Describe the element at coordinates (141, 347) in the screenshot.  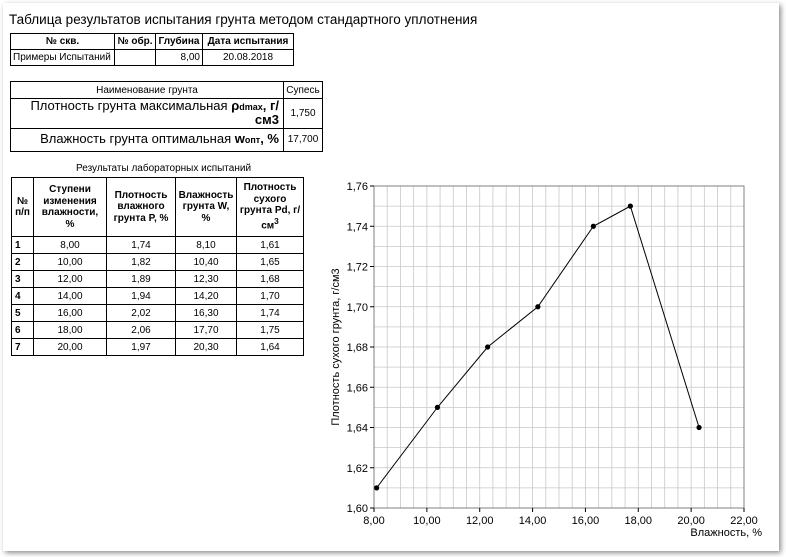
I see `table-cell: 1,97` at that location.